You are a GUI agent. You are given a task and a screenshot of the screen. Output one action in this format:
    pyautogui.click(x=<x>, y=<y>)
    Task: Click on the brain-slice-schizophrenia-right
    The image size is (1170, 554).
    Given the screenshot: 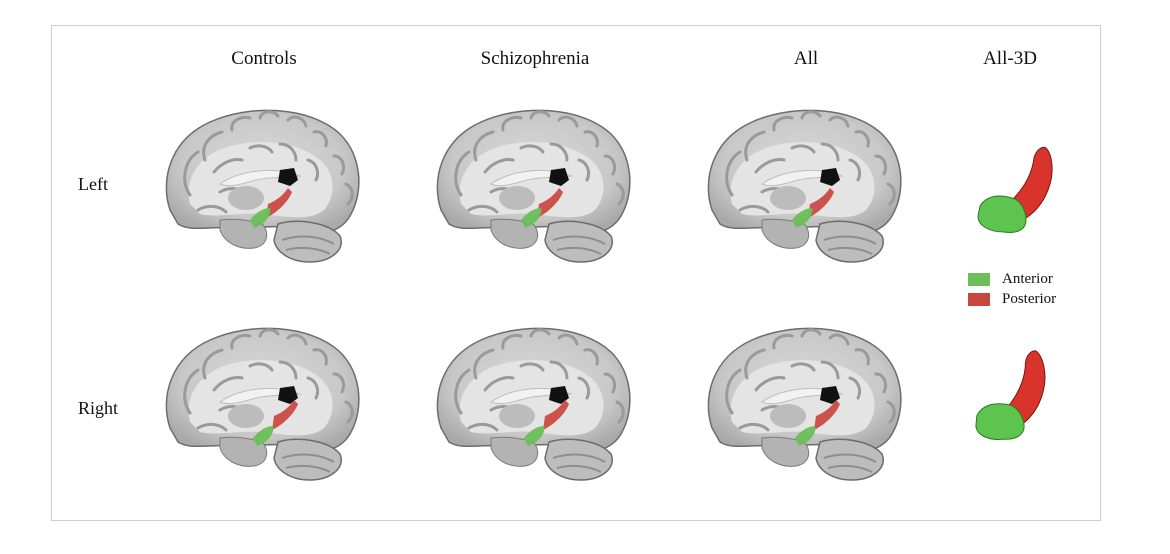 What is the action you would take?
    pyautogui.click(x=531, y=403)
    